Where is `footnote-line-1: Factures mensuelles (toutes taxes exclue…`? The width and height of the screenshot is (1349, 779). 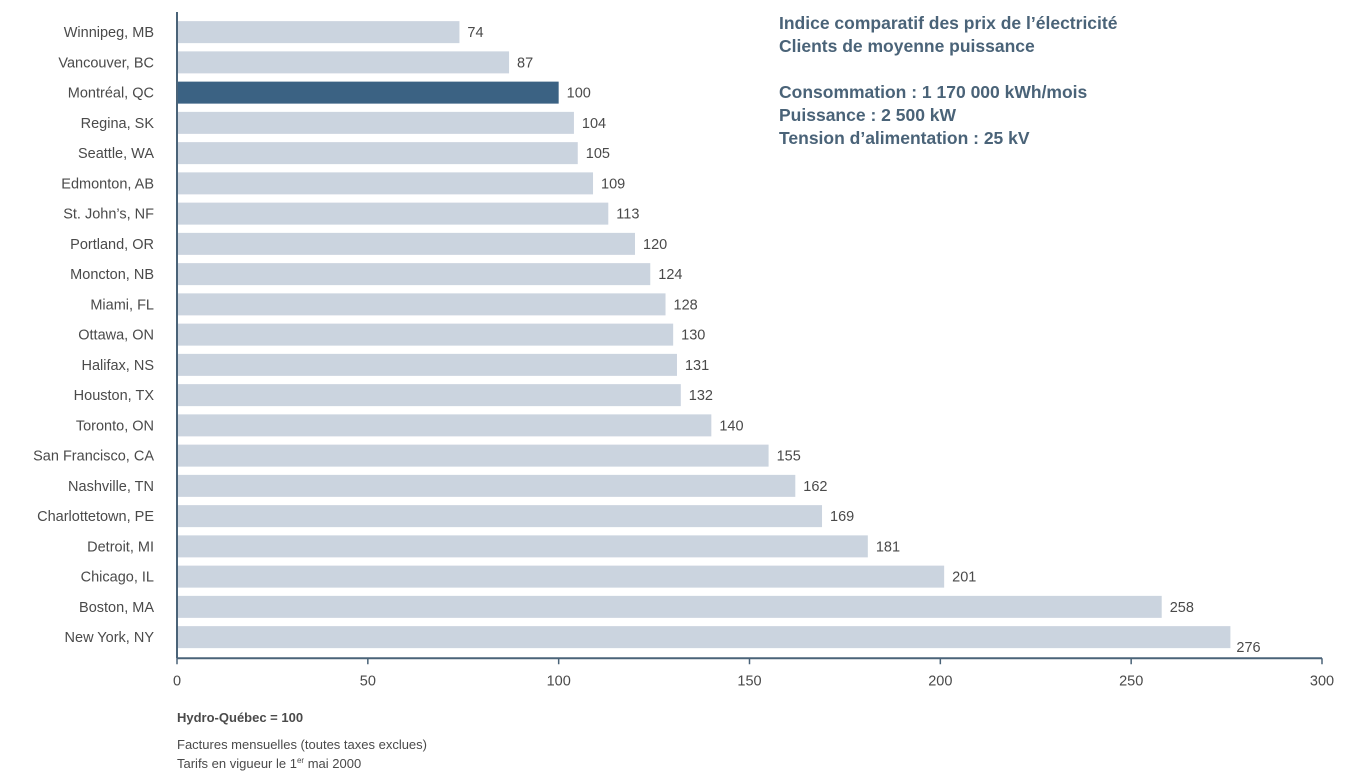
footnote-line-1: Factures mensuelles (toutes taxes exclue… is located at coordinates (302, 744).